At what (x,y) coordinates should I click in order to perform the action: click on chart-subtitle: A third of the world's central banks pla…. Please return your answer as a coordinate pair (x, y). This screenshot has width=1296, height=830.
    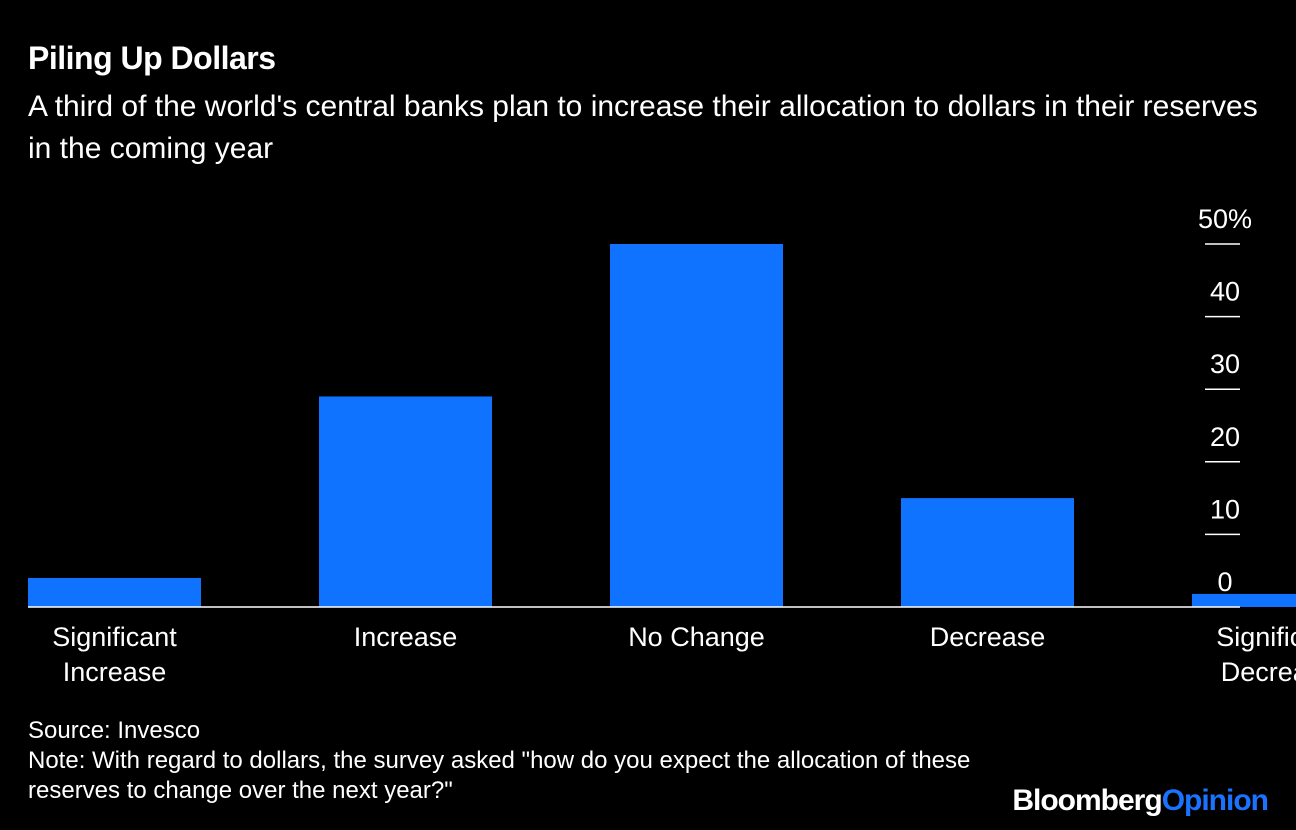
    Looking at the image, I should click on (643, 127).